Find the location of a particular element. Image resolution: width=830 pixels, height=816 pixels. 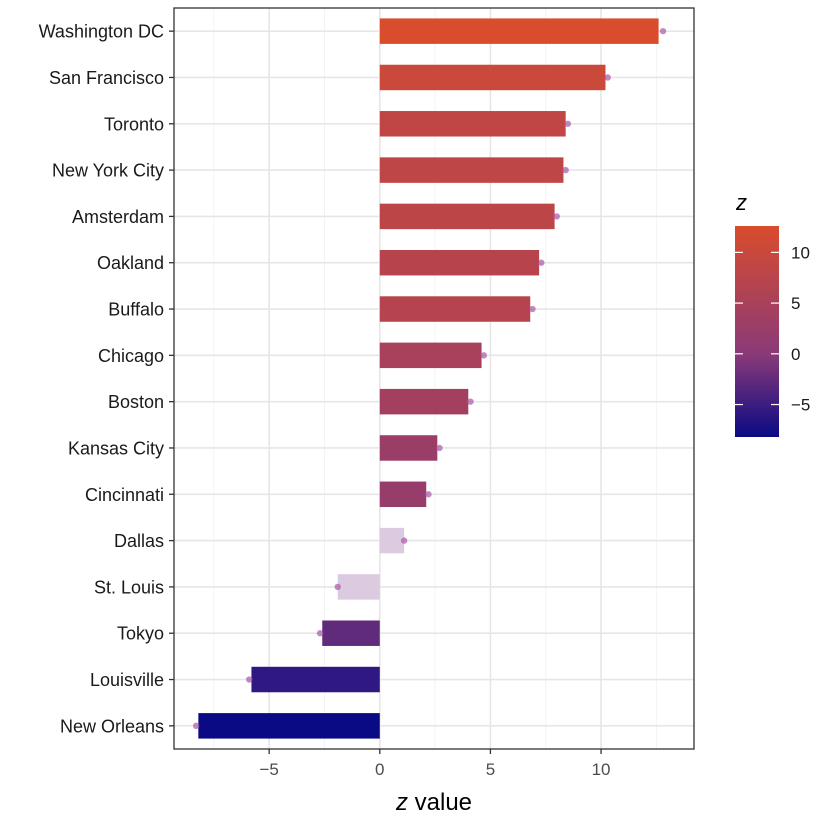

y-tick-label: Washington DC is located at coordinates (101, 32).